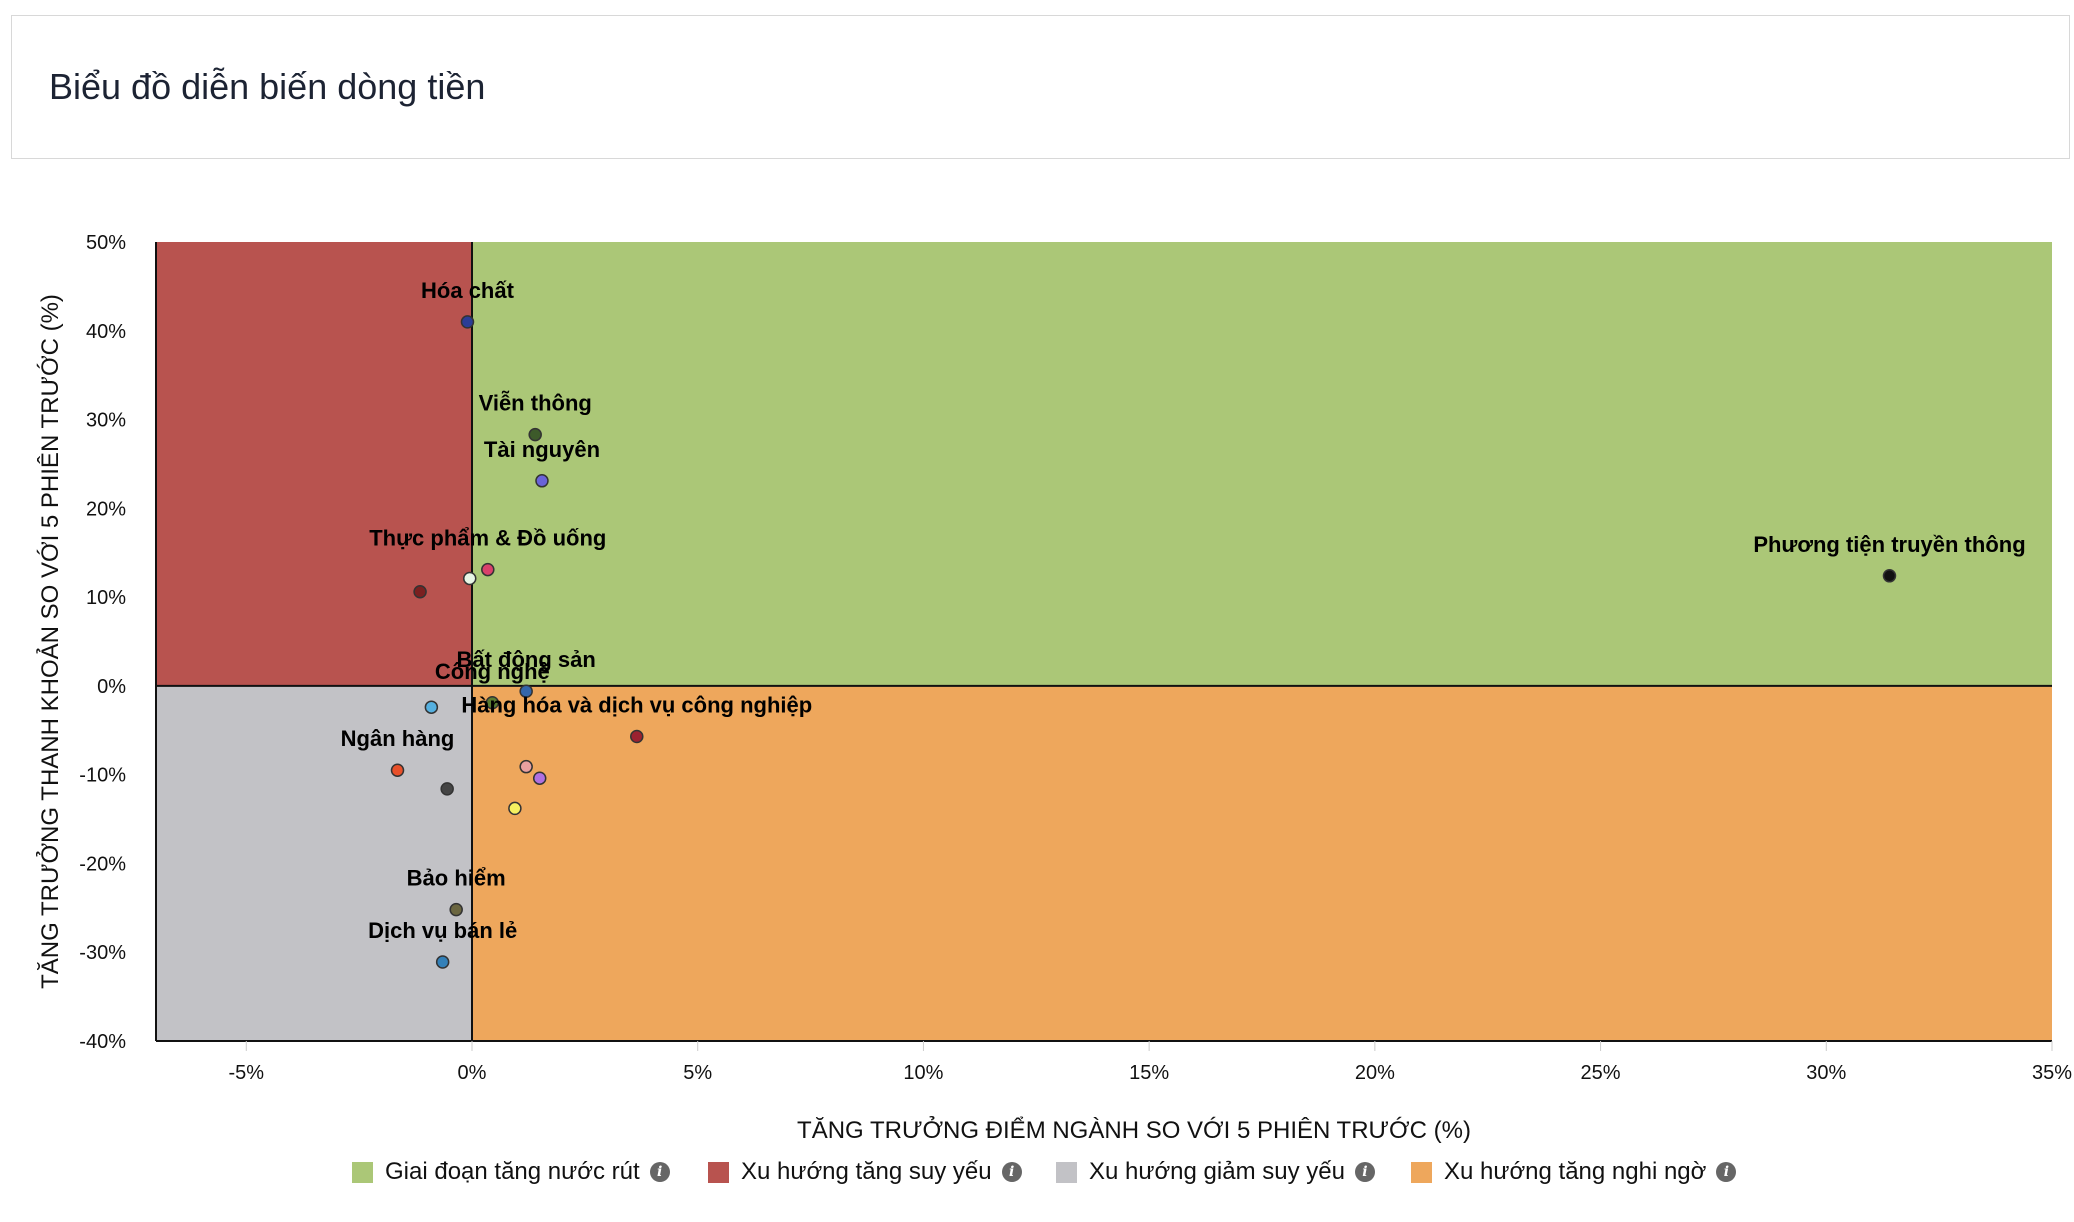 This screenshot has height=1222, width=2074. What do you see at coordinates (535, 403) in the screenshot?
I see `data-label: Viễn thông` at bounding box center [535, 403].